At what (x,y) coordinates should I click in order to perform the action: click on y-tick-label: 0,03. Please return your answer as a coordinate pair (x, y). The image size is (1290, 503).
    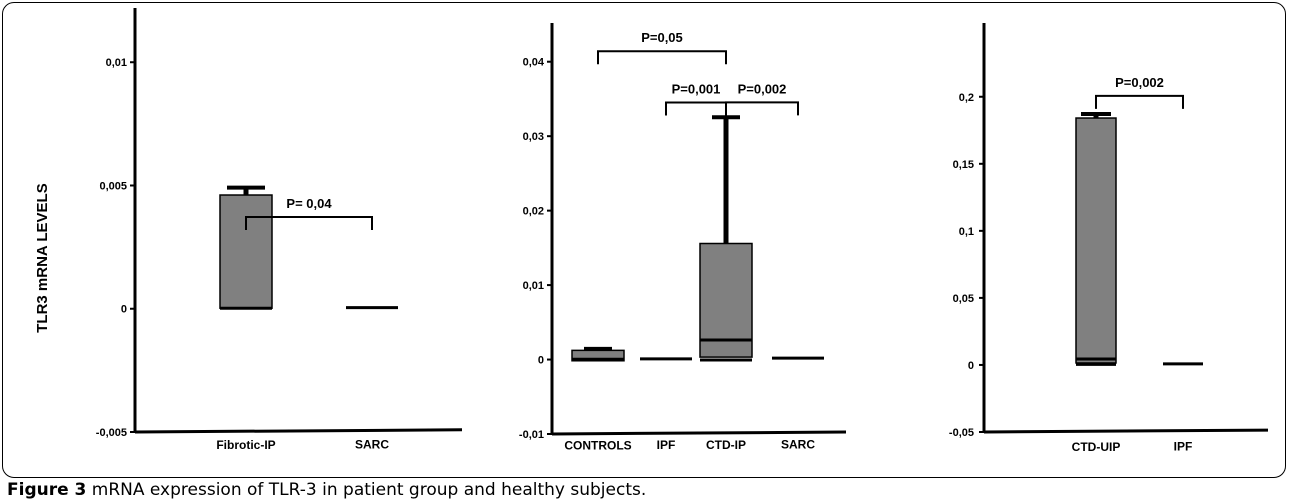
    Looking at the image, I should click on (533, 137).